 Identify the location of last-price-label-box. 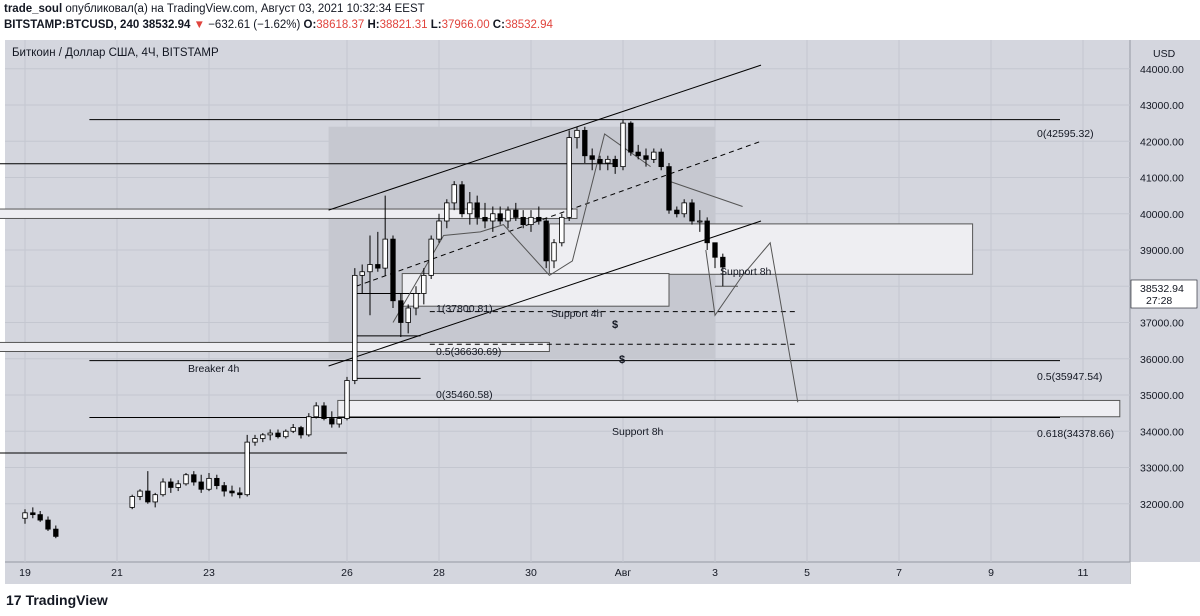
(1164, 294).